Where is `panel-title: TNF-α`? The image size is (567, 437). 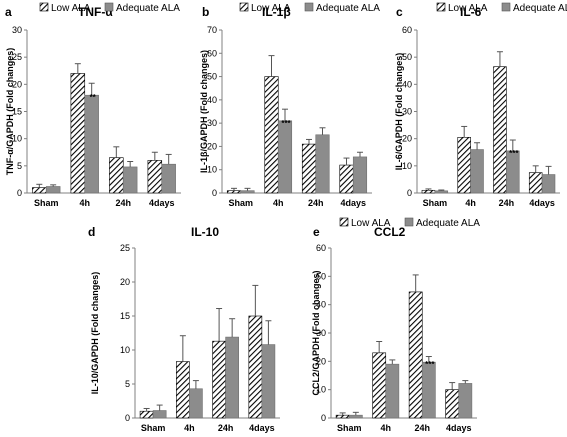 panel-title: TNF-α is located at coordinates (95, 12).